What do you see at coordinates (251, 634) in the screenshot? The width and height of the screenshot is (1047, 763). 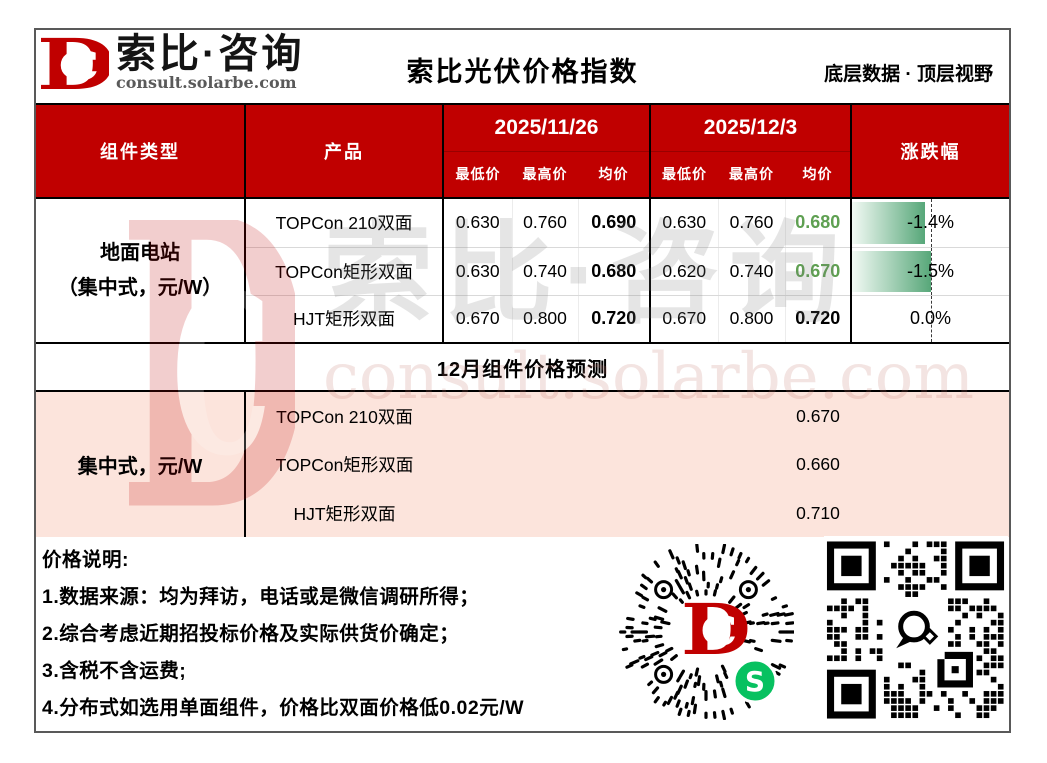 I see `note-item: 2.综合考虑近期招投标价格及实际供货价确定；` at bounding box center [251, 634].